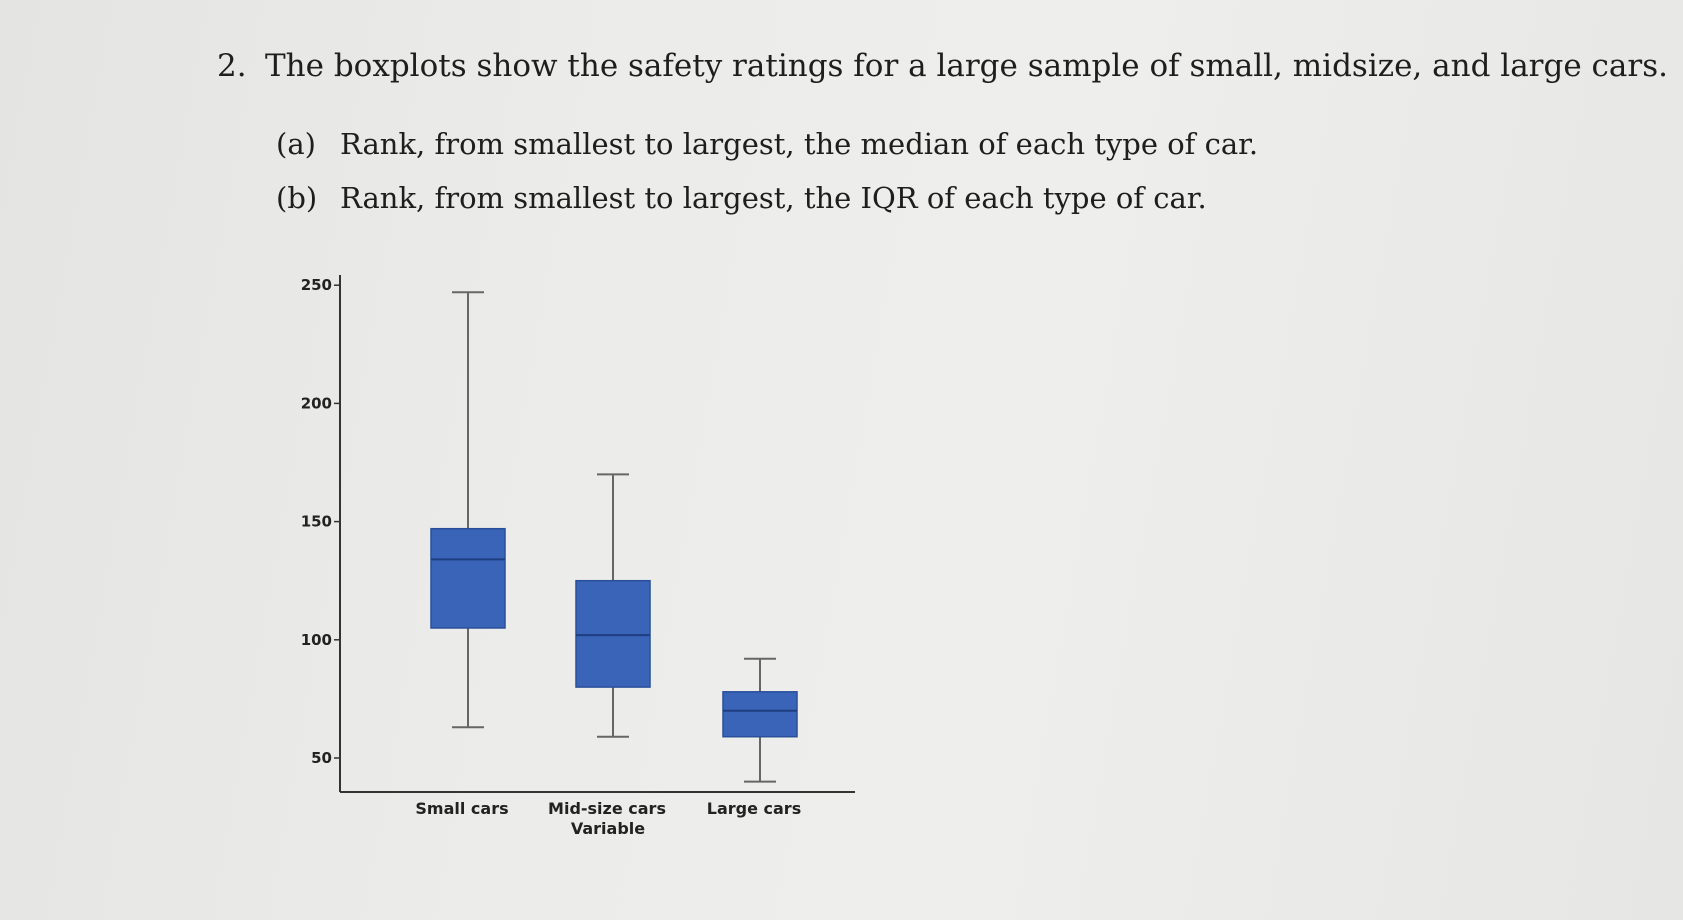  What do you see at coordinates (316, 522) in the screenshot?
I see `y-tick-label-150: 150` at bounding box center [316, 522].